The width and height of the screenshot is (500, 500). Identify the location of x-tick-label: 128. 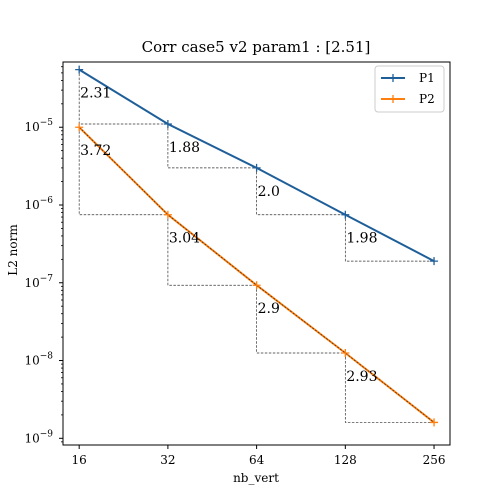
(345, 460).